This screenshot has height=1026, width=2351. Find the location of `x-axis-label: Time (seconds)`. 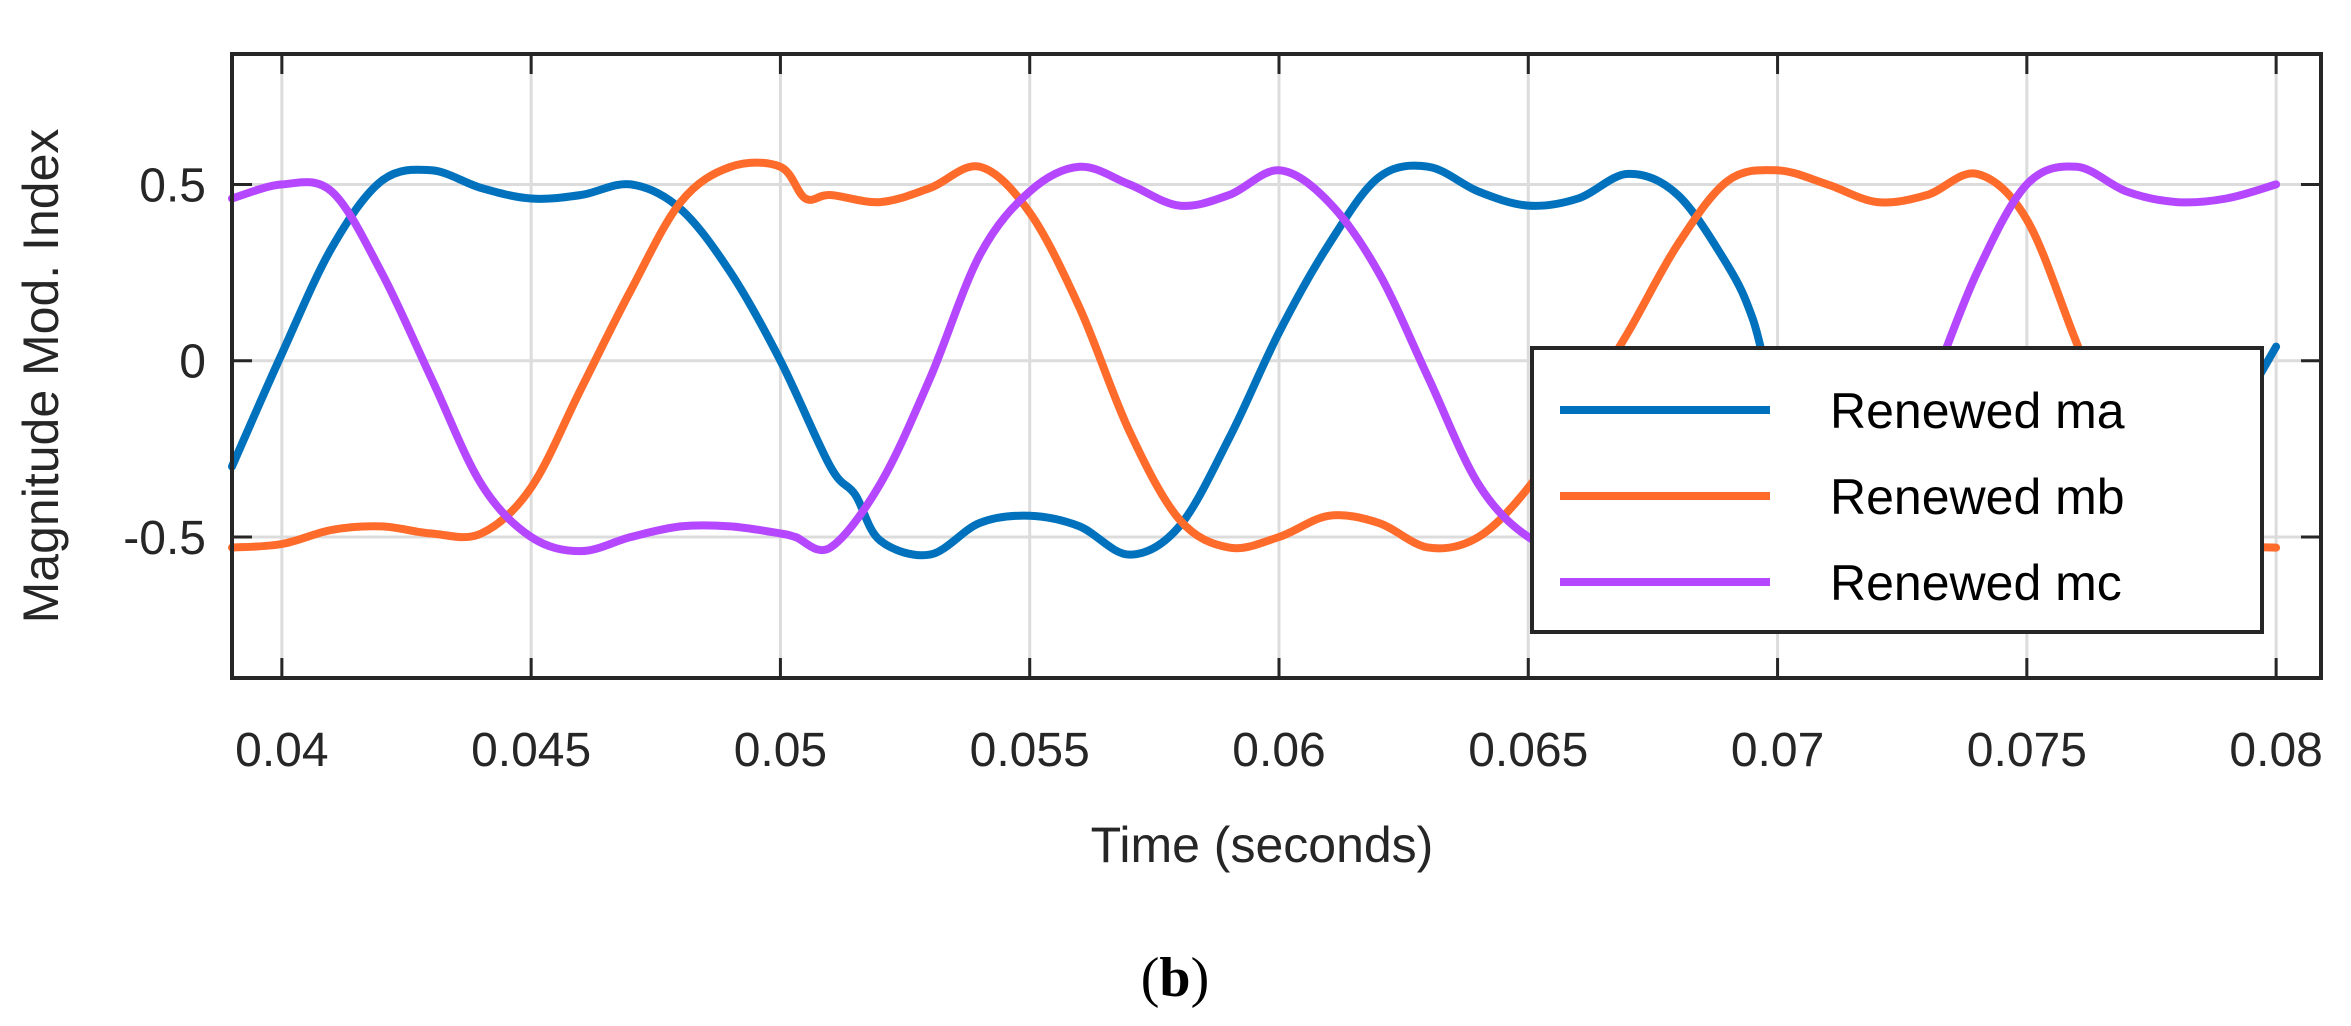

x-axis-label: Time (seconds) is located at coordinates (1262, 845).